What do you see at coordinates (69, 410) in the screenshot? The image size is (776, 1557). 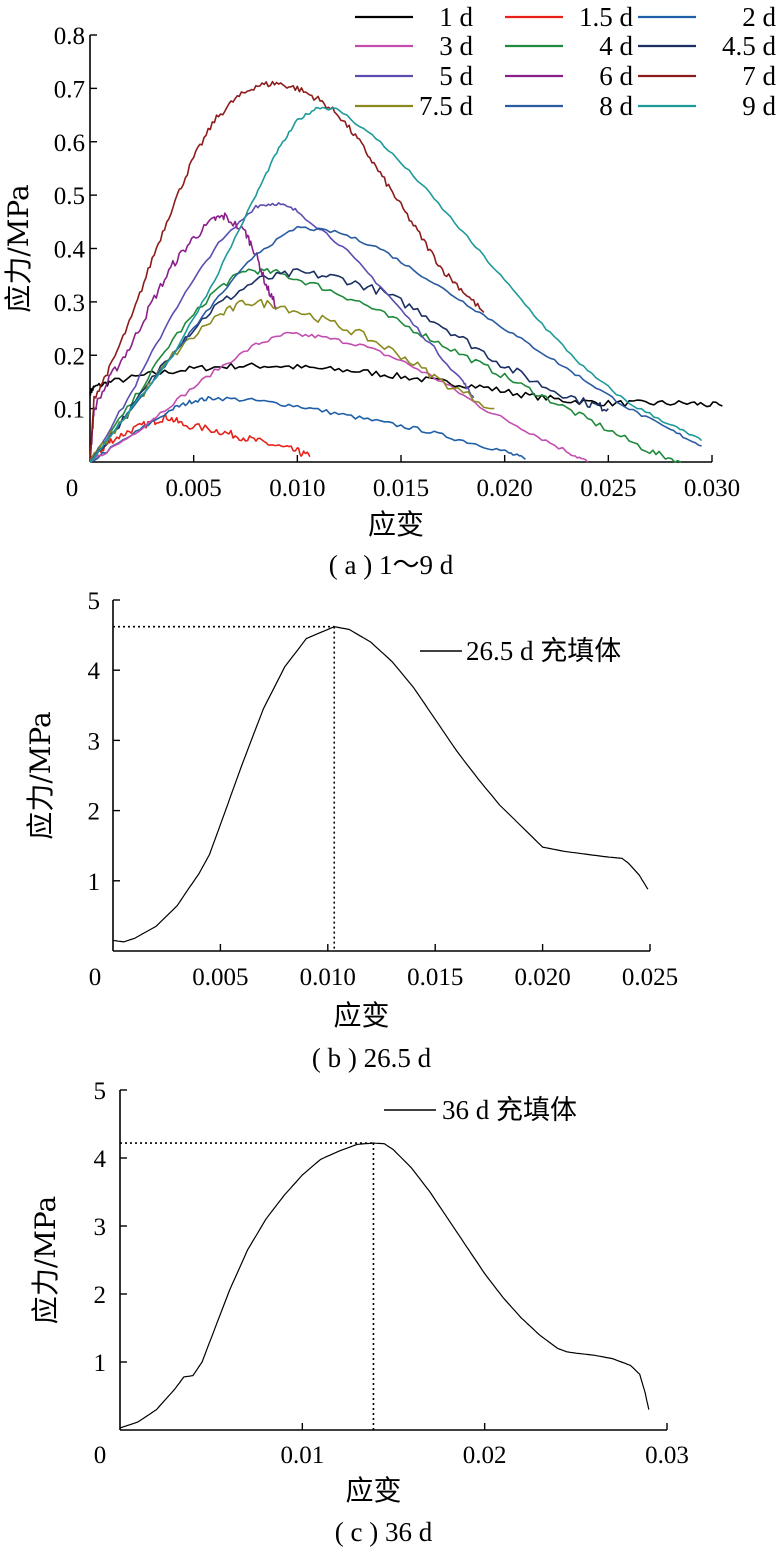 I see `y-tick-label: 0.1` at bounding box center [69, 410].